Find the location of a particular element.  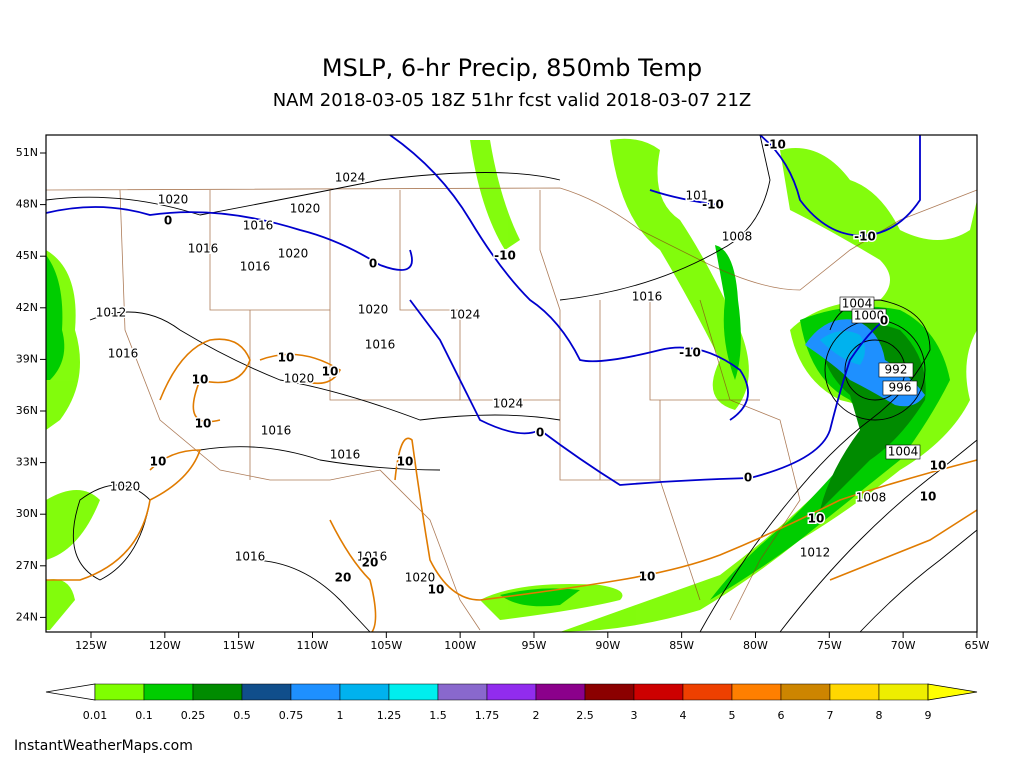

colorbar-arrow-low is located at coordinates (70, 692).